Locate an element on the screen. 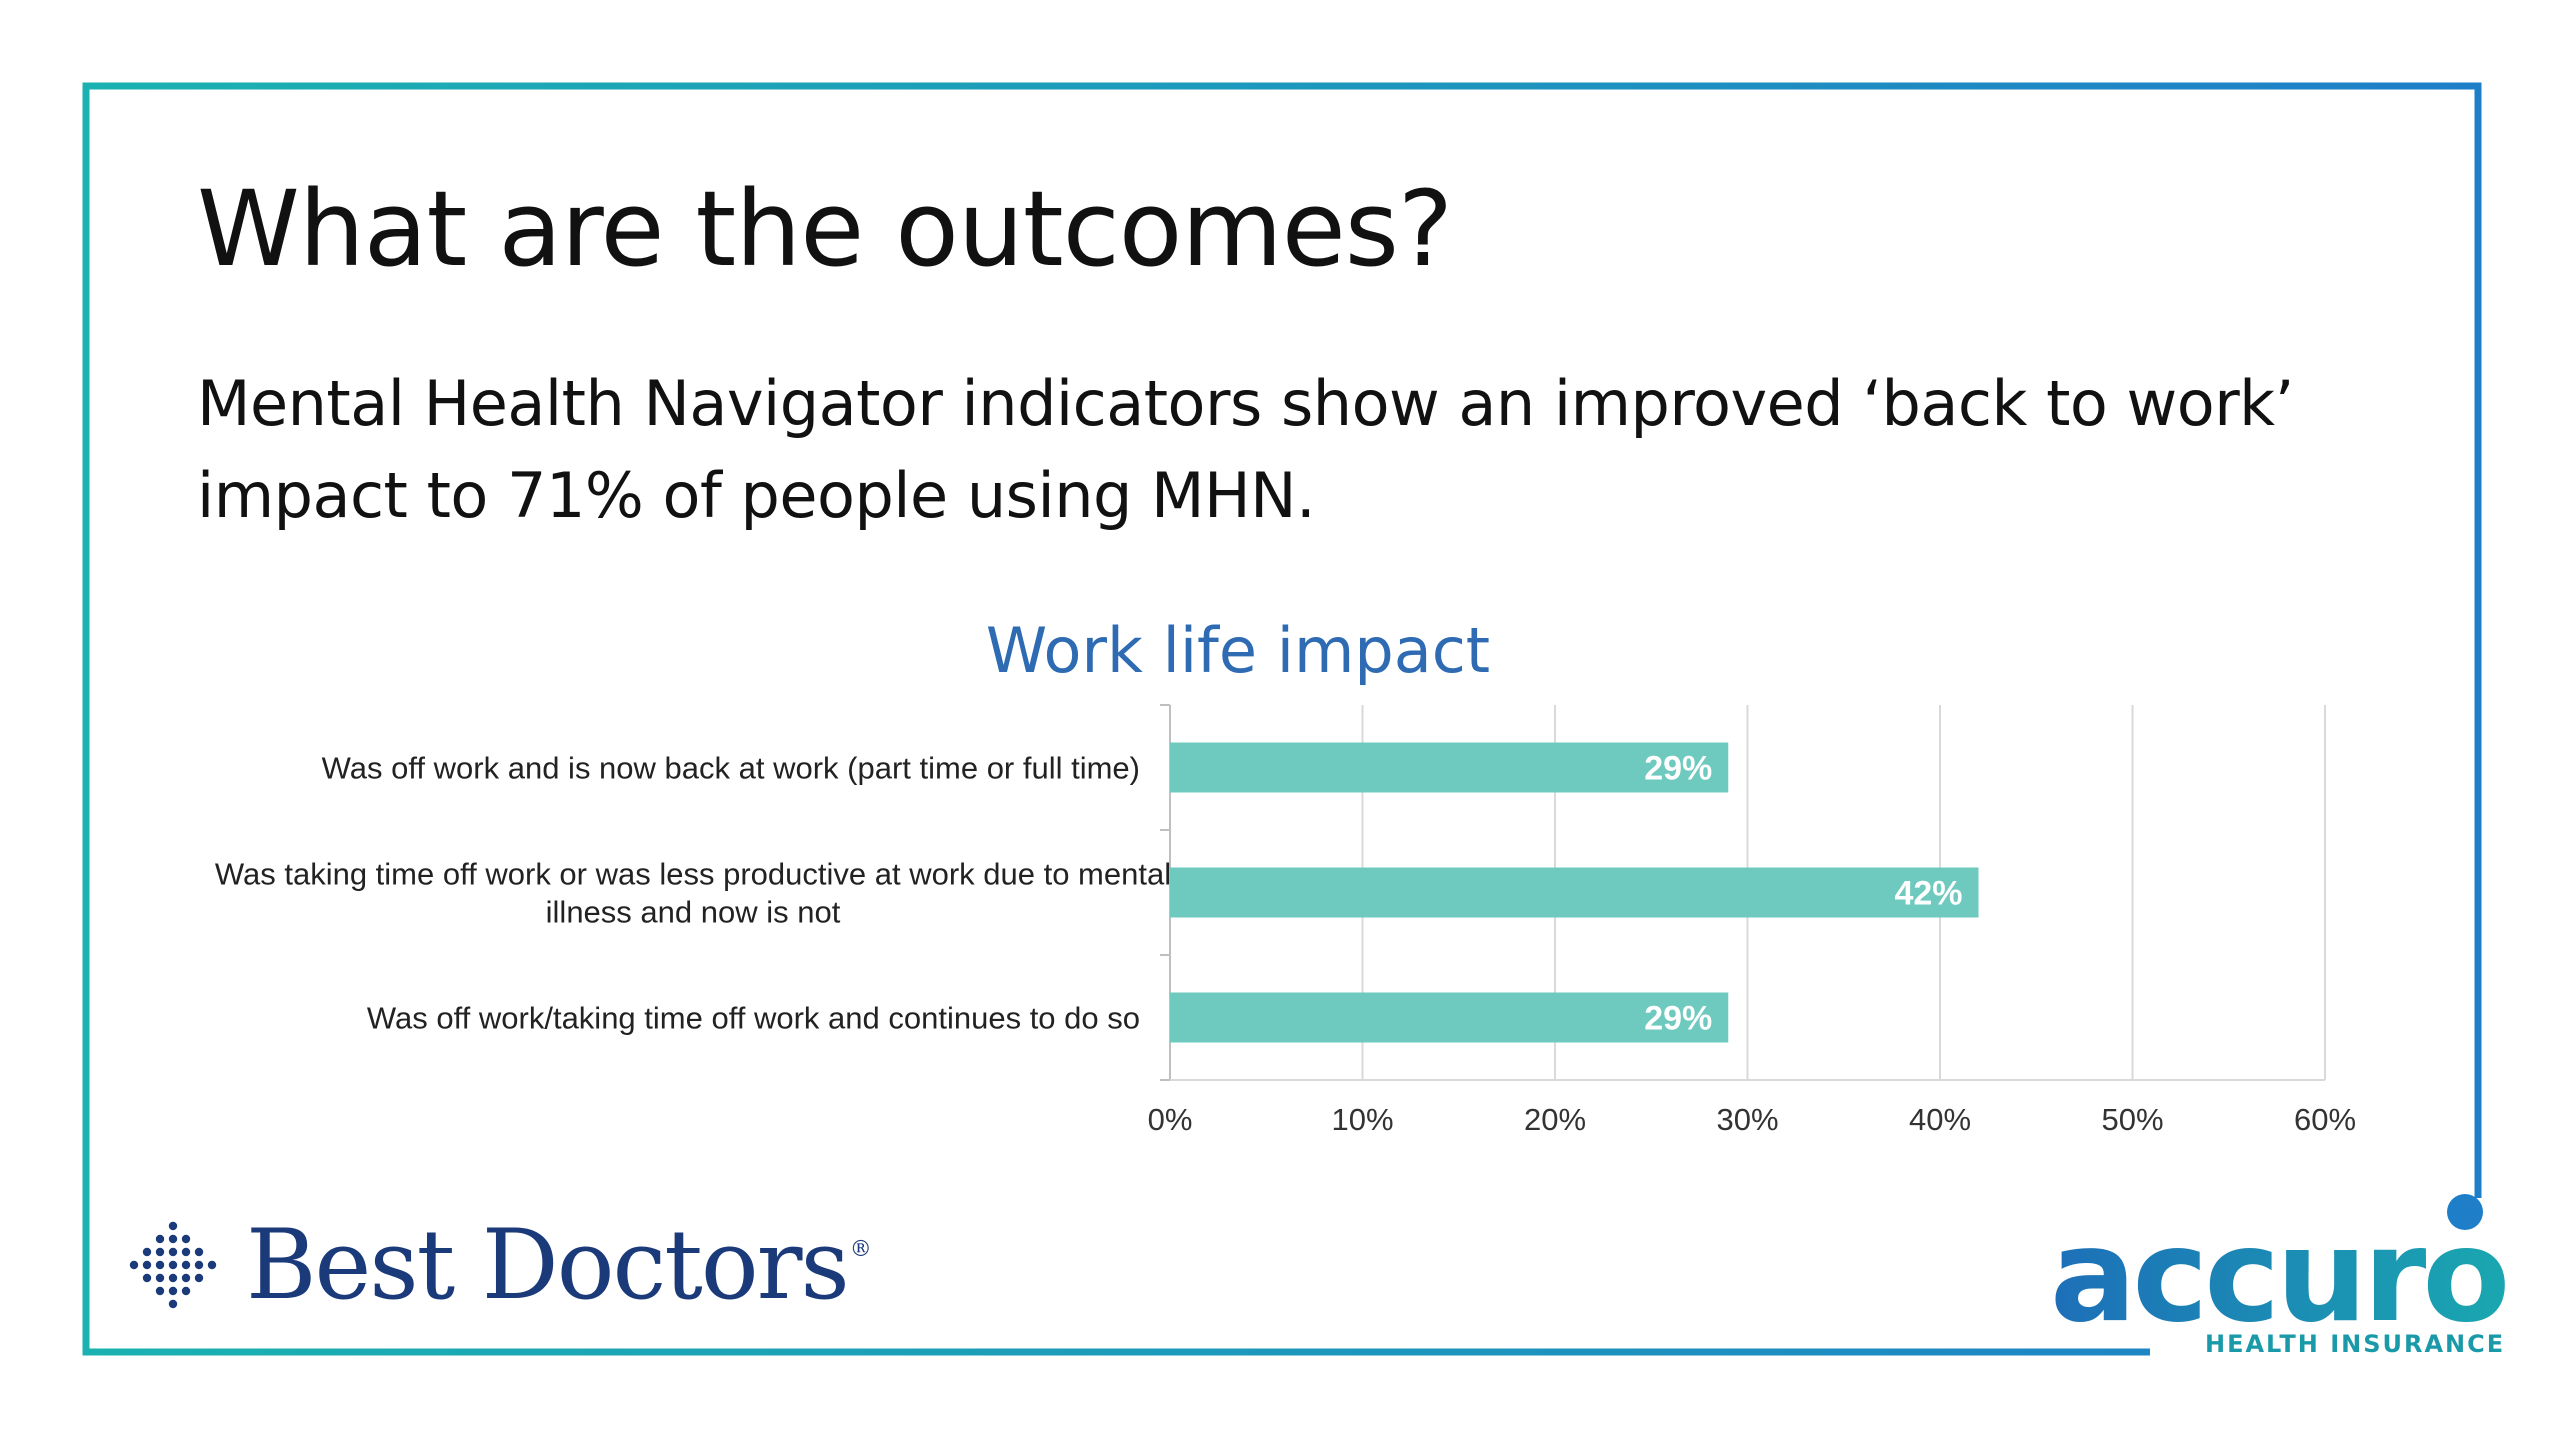 The width and height of the screenshot is (2560, 1440). chart-x-tick-label: 40% is located at coordinates (1940, 1119).